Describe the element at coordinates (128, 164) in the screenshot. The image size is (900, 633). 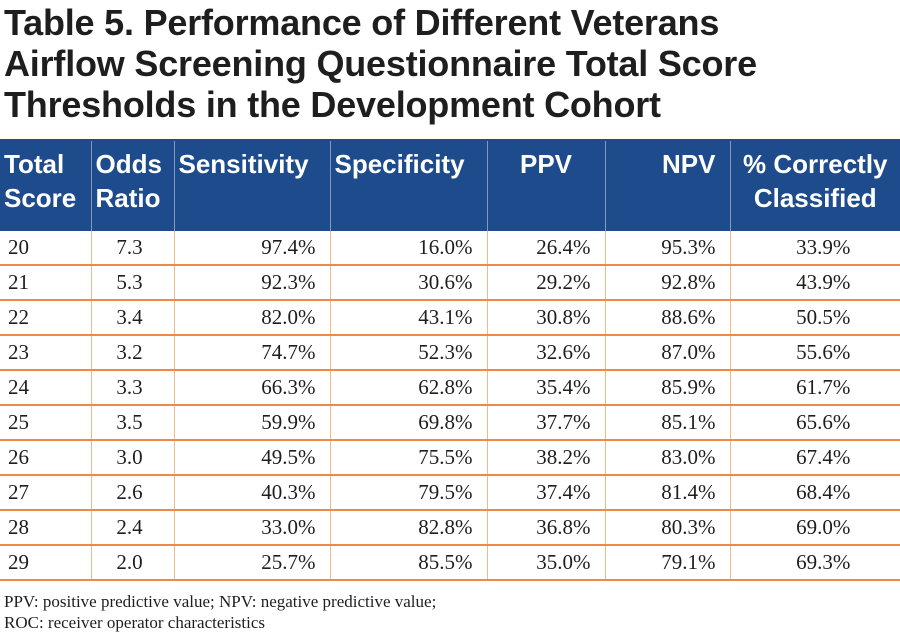
I see `header-line: Odds` at that location.